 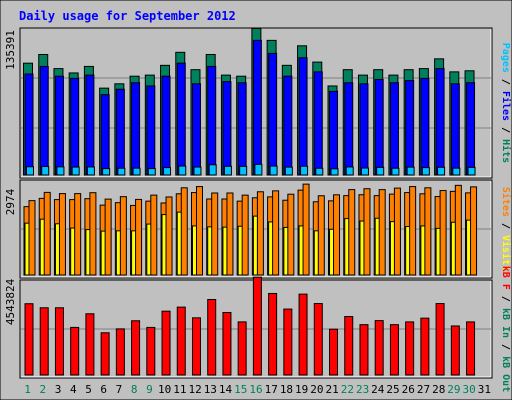 What do you see at coordinates (127, 16) in the screenshot?
I see `chart-title: Daily usage for September 2012` at bounding box center [127, 16].